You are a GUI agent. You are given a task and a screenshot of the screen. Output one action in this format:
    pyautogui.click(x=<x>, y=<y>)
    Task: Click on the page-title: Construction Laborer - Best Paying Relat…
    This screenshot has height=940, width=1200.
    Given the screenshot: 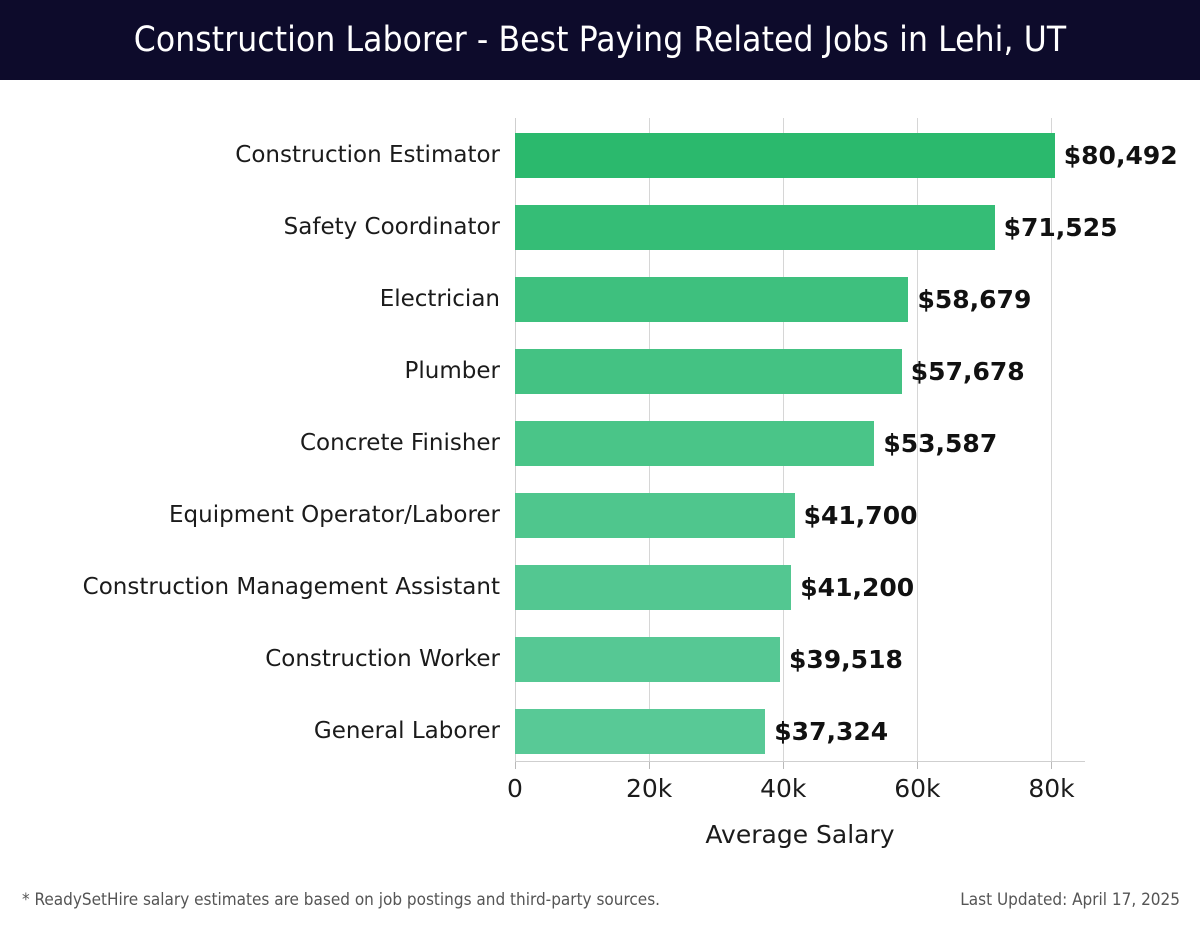 What is the action you would take?
    pyautogui.click(x=600, y=40)
    